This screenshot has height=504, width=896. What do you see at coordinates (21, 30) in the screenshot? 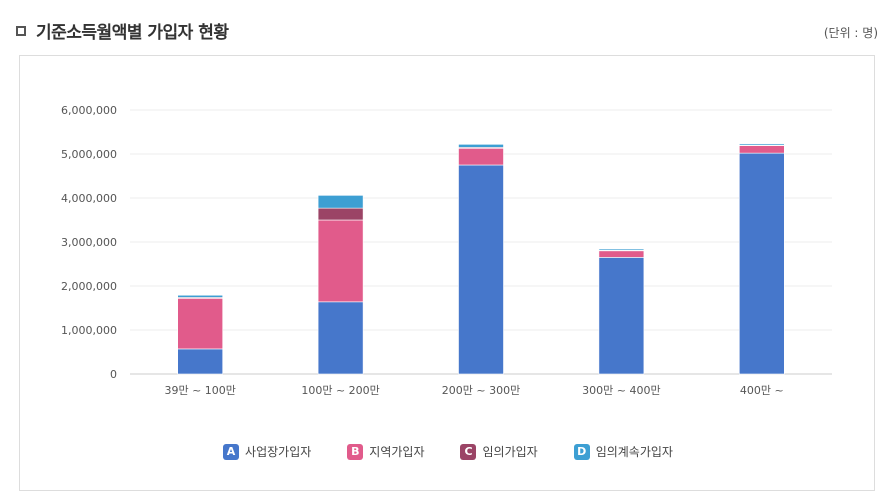
I see `square-bullet-icon` at bounding box center [21, 30].